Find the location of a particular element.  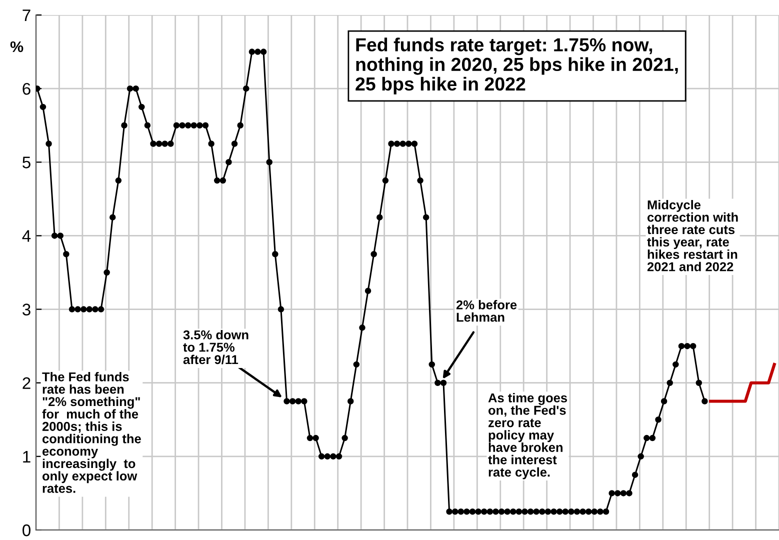

text: Fed funds rate target: 1.75% now, nothing in 2020, 25 bps hike in 2021, 25 bps hike in 2022 is located at coordinates (517, 66).